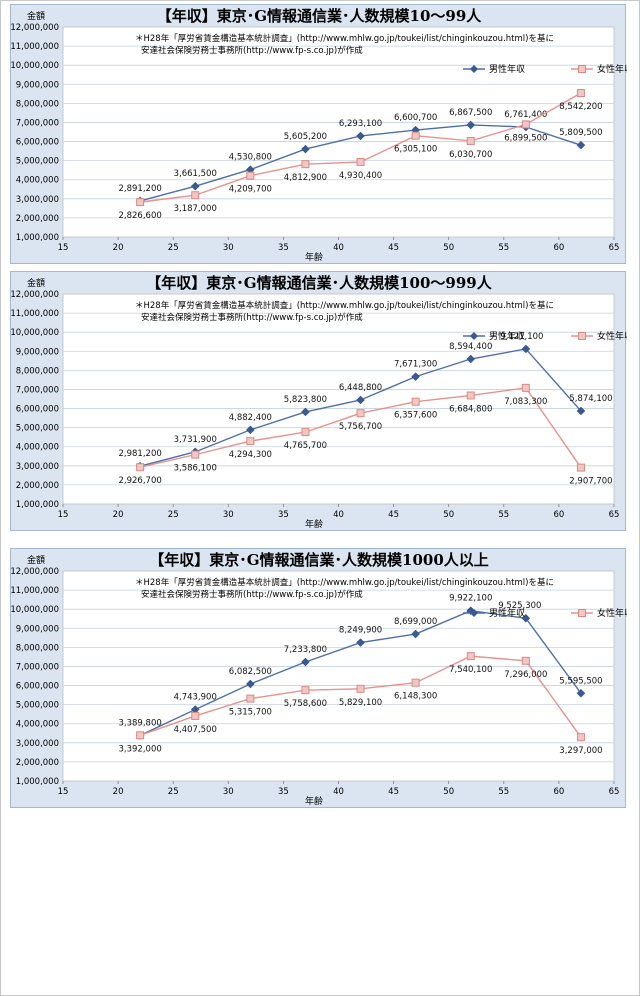 The height and width of the screenshot is (996, 640). I want to click on x-tick-label: 25, so click(173, 248).